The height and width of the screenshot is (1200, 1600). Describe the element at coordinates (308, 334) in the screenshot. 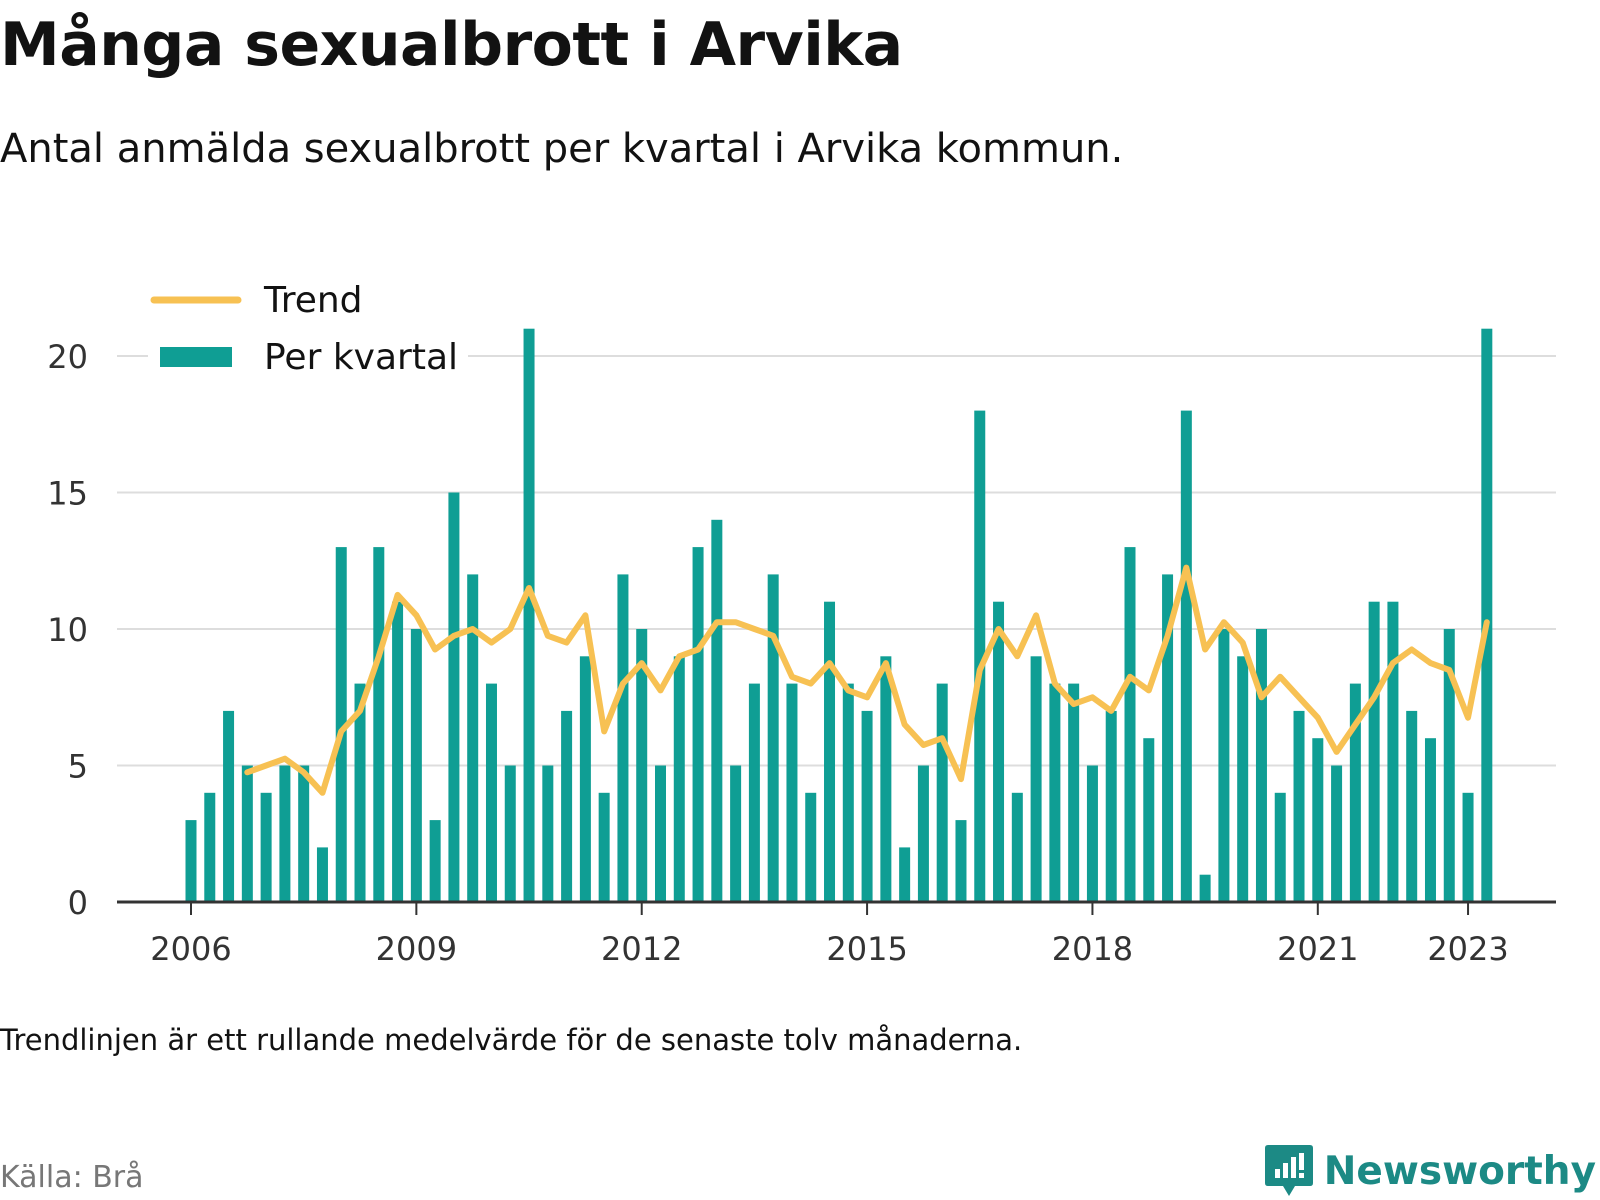

I see `legend: Trend Per kvartal` at that location.